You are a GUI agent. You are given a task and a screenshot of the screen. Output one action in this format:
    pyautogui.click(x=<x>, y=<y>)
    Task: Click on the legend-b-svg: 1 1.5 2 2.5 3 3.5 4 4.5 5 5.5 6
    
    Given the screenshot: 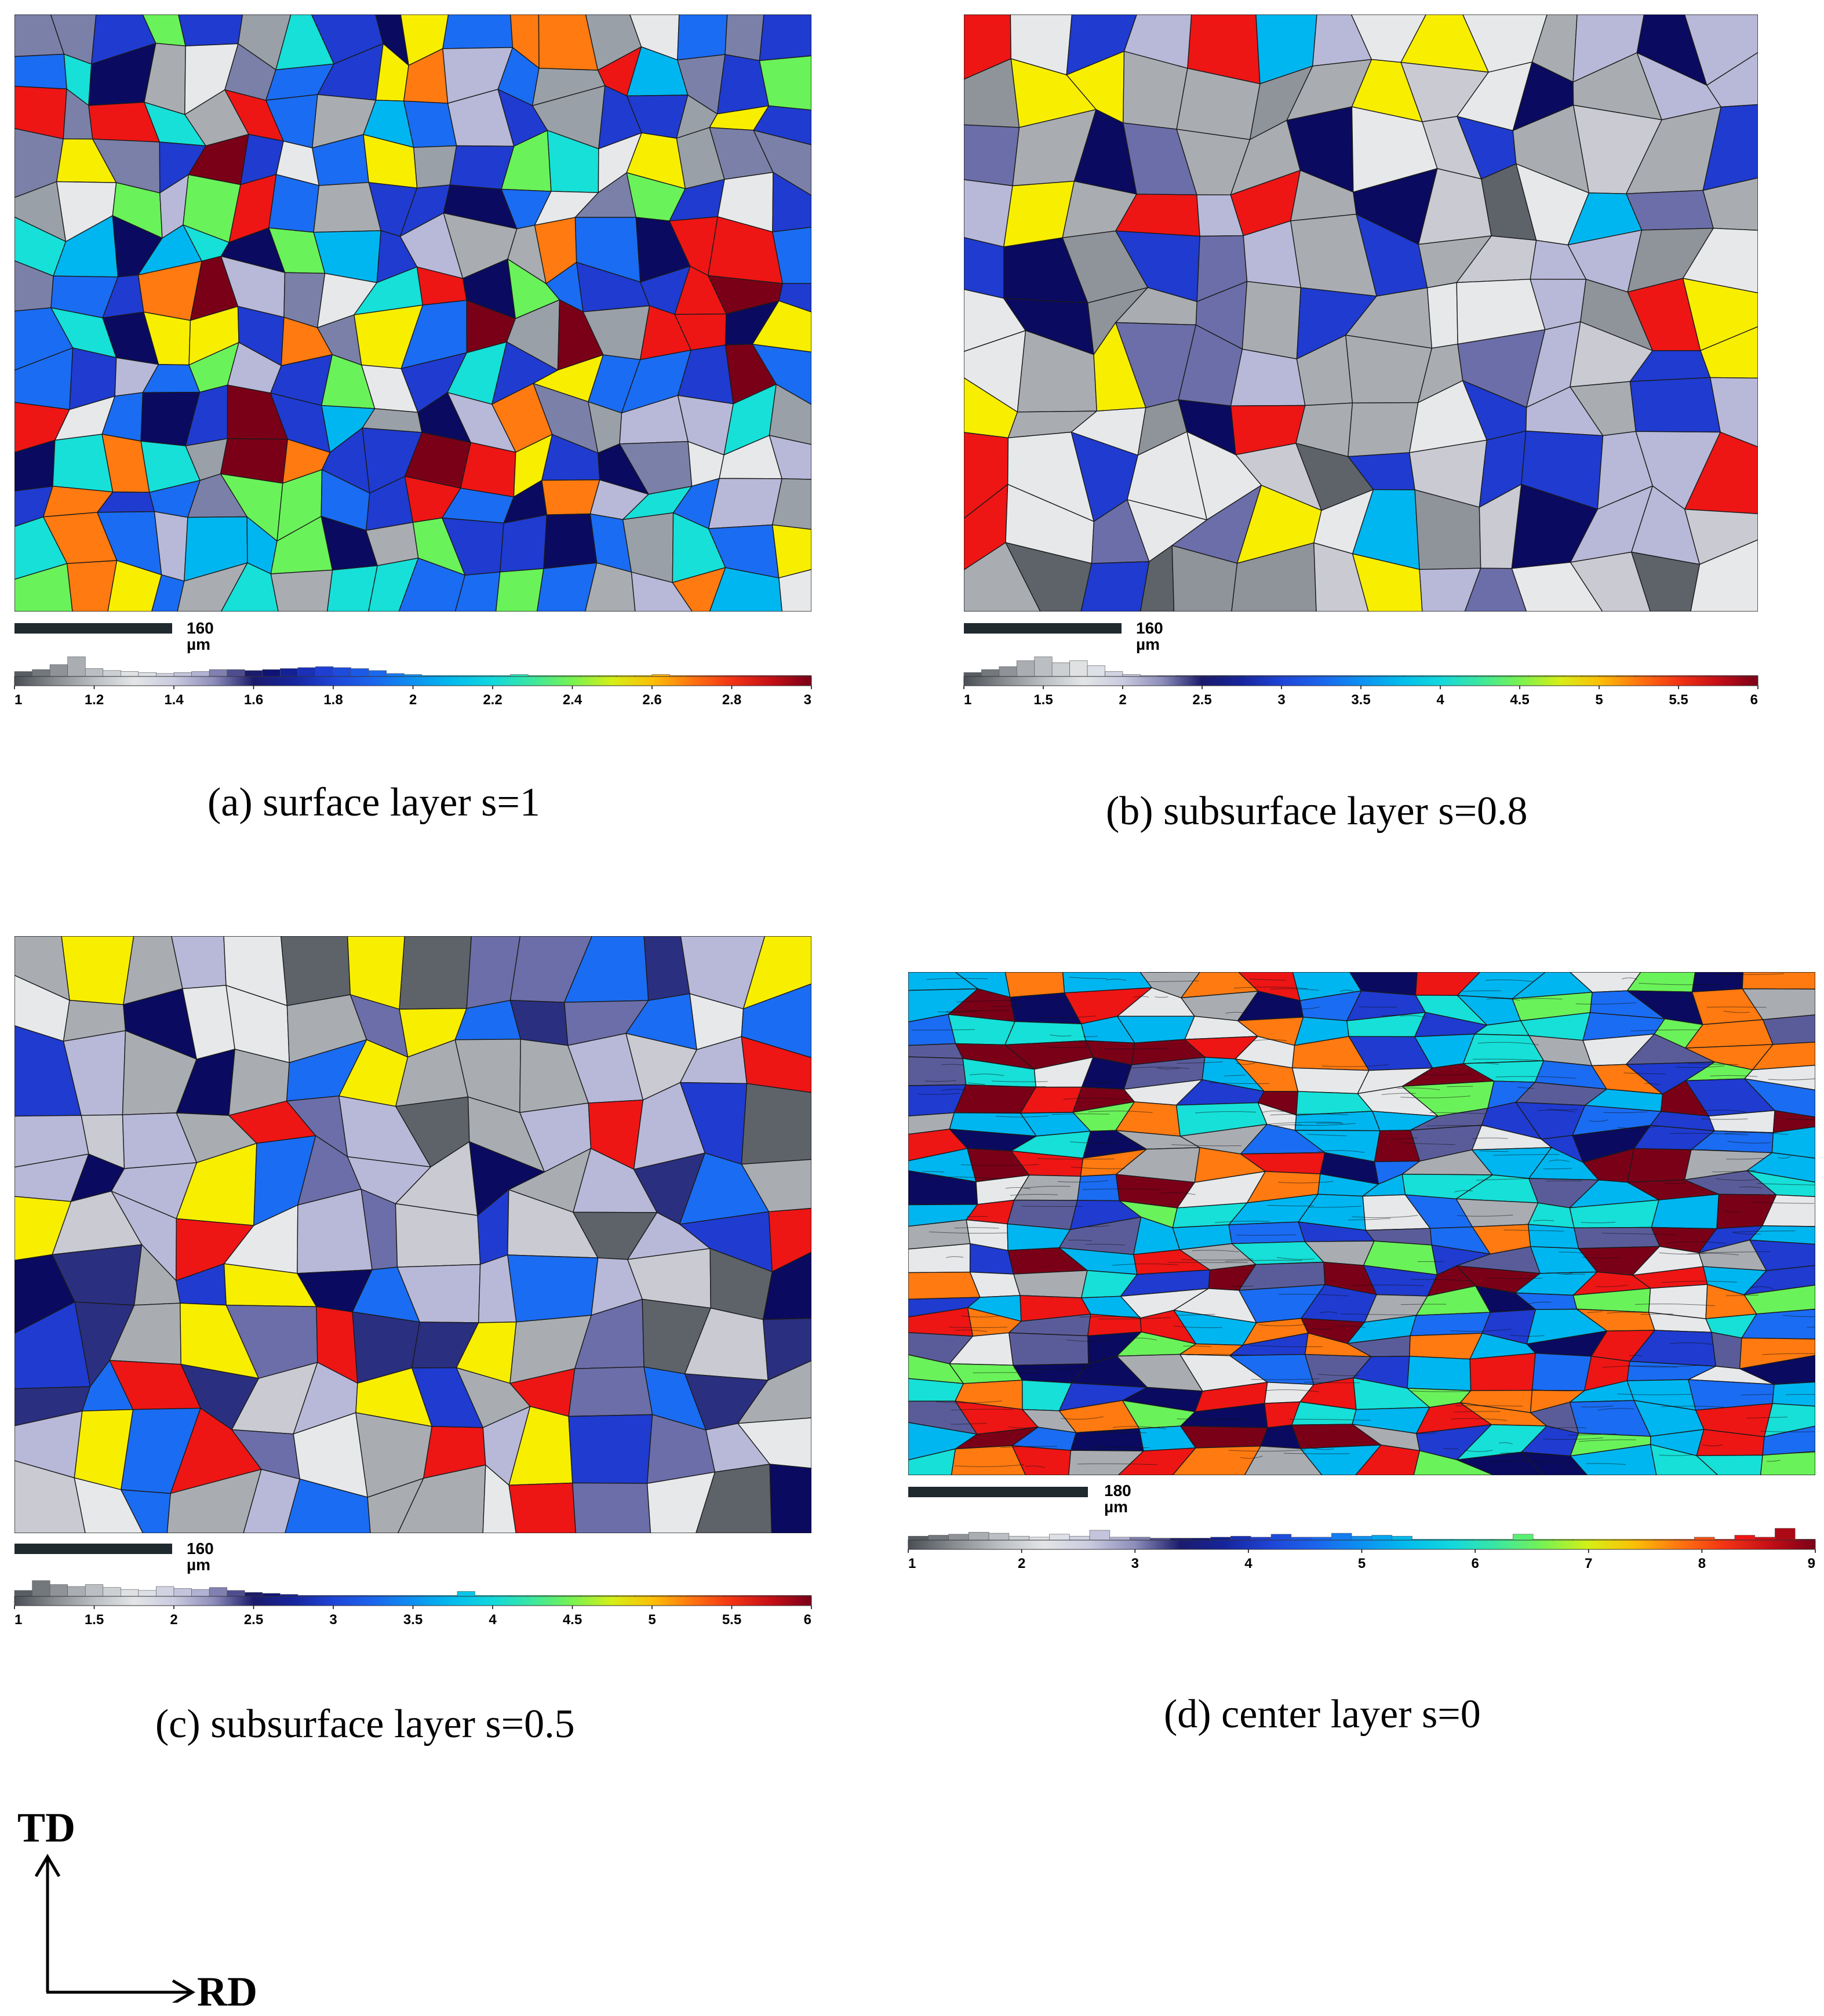 What is the action you would take?
    pyautogui.click(x=1361, y=682)
    